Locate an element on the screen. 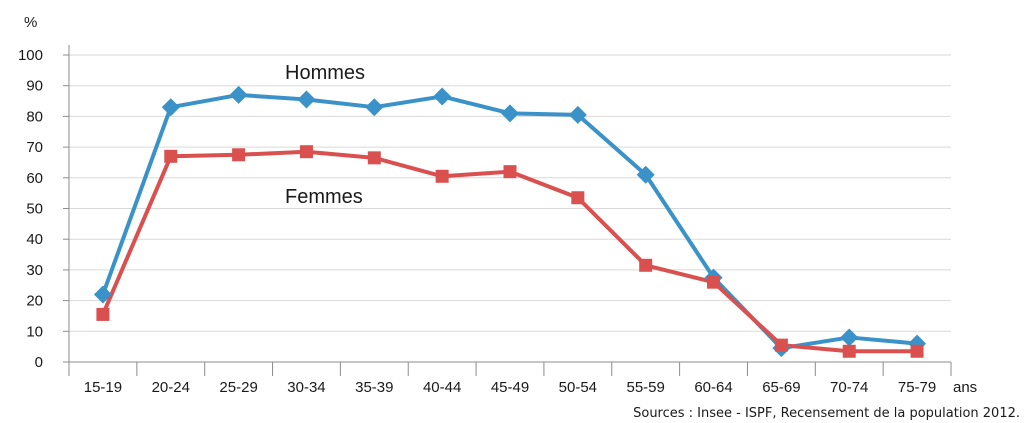 The height and width of the screenshot is (423, 1024). xtick-label-70-74: 70-74 is located at coordinates (849, 387).